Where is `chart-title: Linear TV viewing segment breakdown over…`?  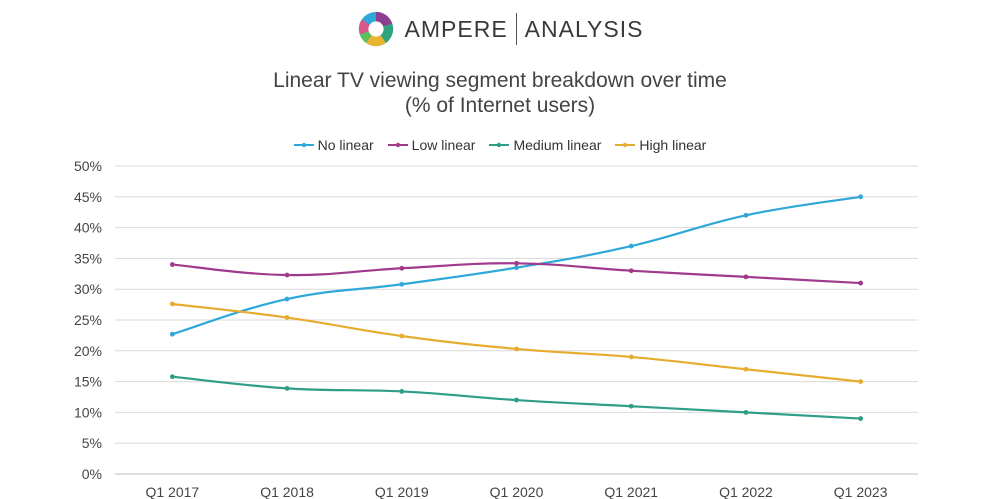 chart-title: Linear TV viewing segment breakdown over… is located at coordinates (500, 80).